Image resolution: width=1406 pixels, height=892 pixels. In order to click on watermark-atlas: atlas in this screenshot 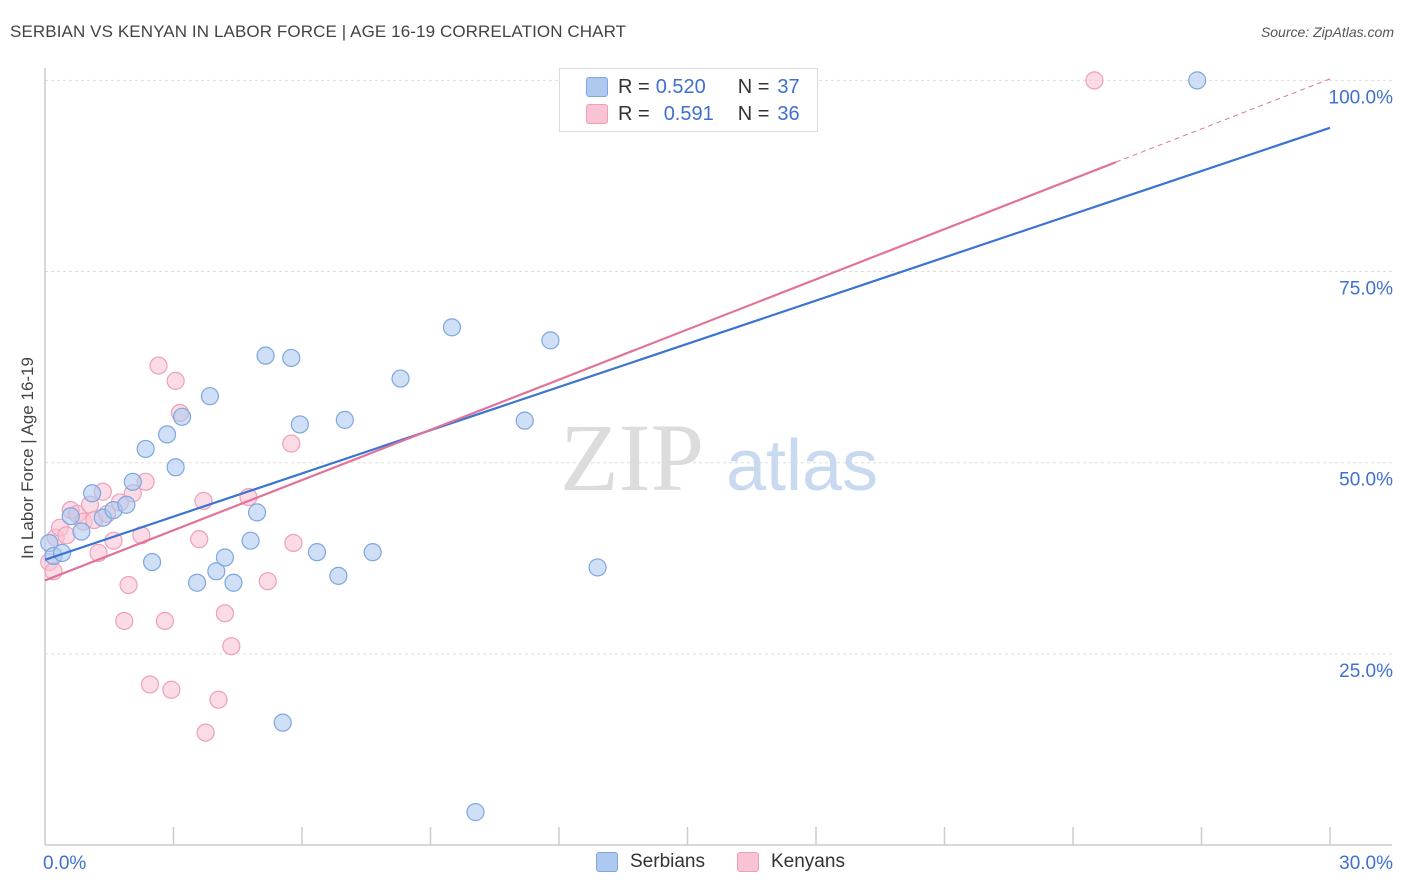, I will do `click(802, 466)`.